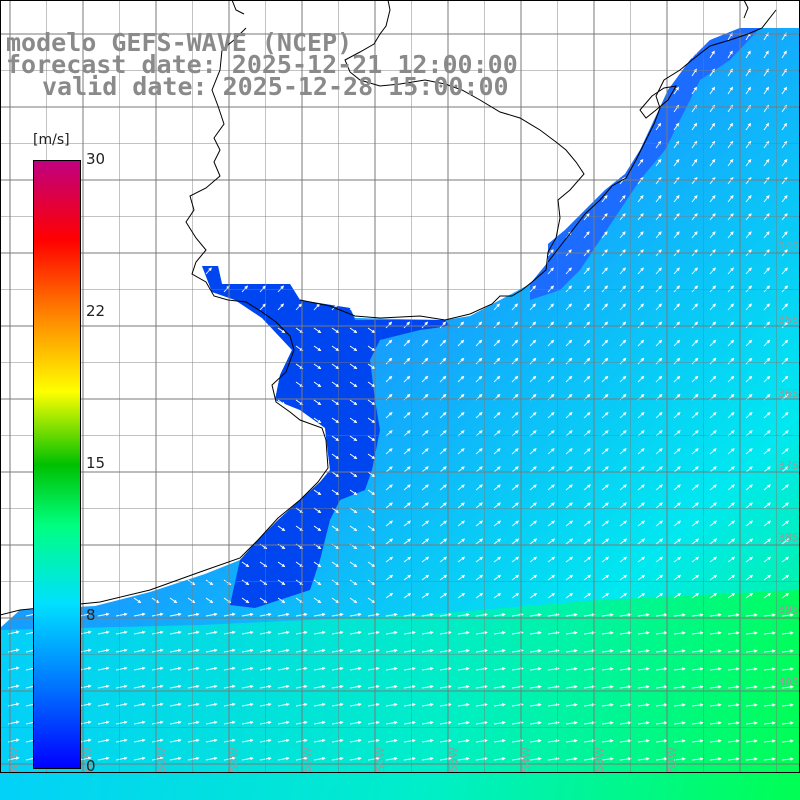 This screenshot has height=800, width=800. I want to click on colorbar, so click(57, 464).